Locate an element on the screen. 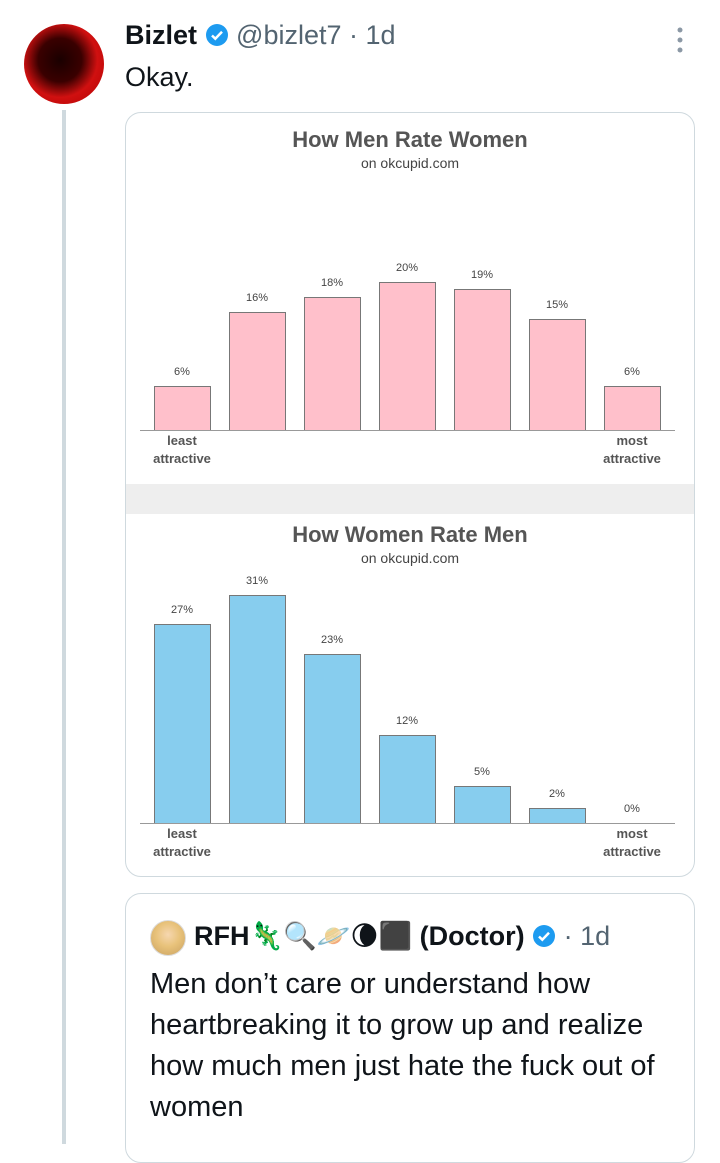 The image size is (720, 1163). author-name: Bizlet is located at coordinates (161, 35).